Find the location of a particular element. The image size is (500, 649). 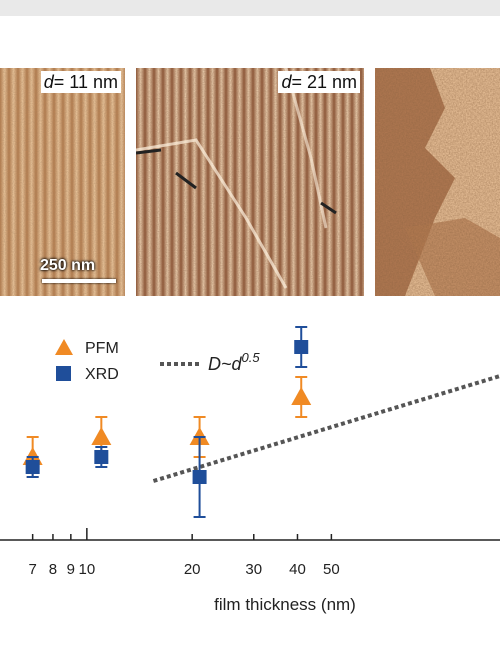

scale-bar is located at coordinates (79, 281).